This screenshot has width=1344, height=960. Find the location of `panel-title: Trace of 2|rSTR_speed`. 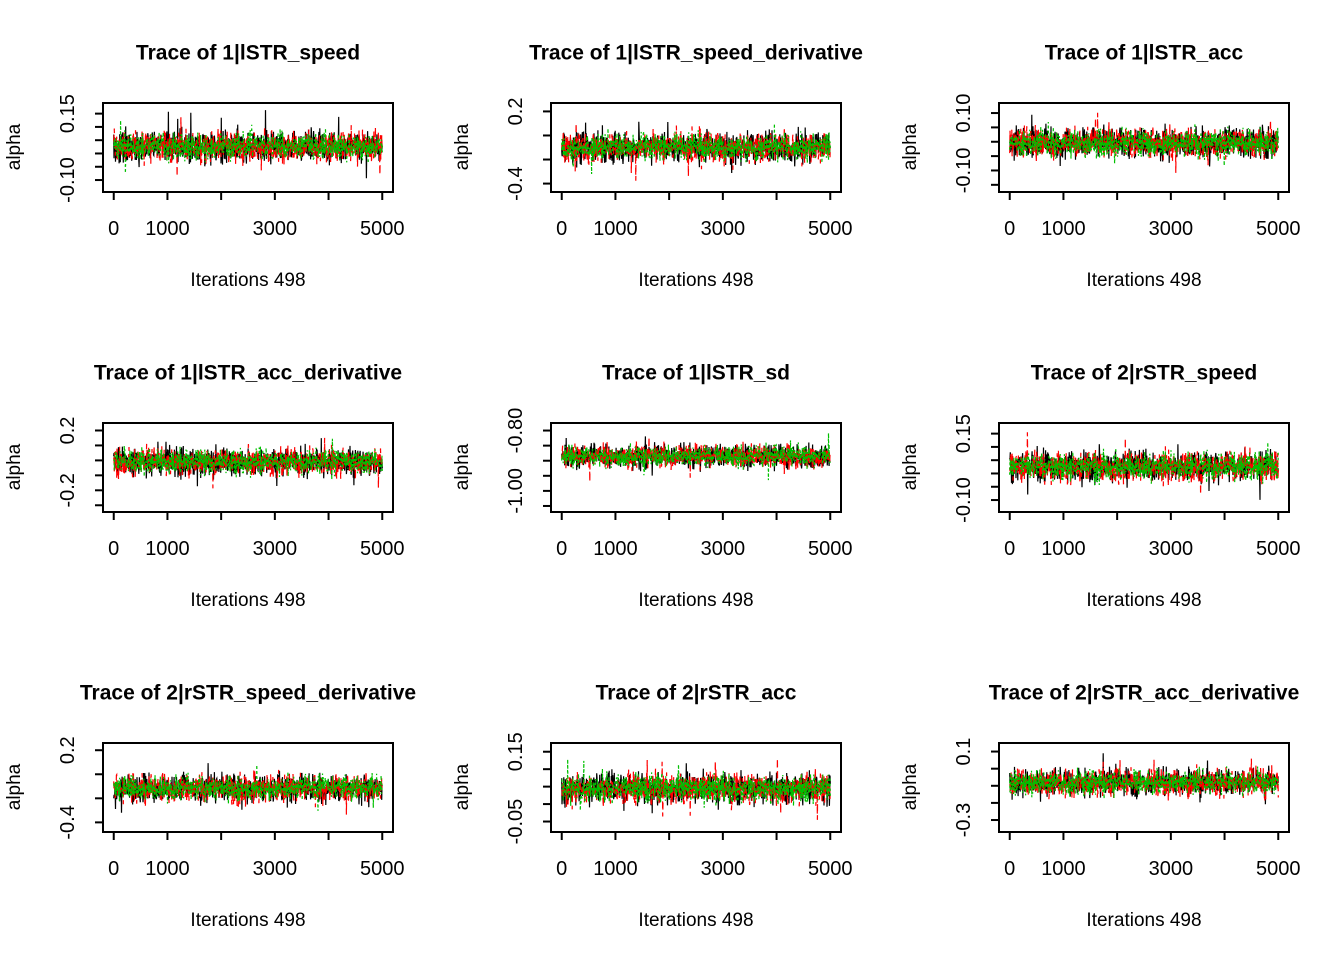

panel-title: Trace of 2|rSTR_speed is located at coordinates (1144, 373).